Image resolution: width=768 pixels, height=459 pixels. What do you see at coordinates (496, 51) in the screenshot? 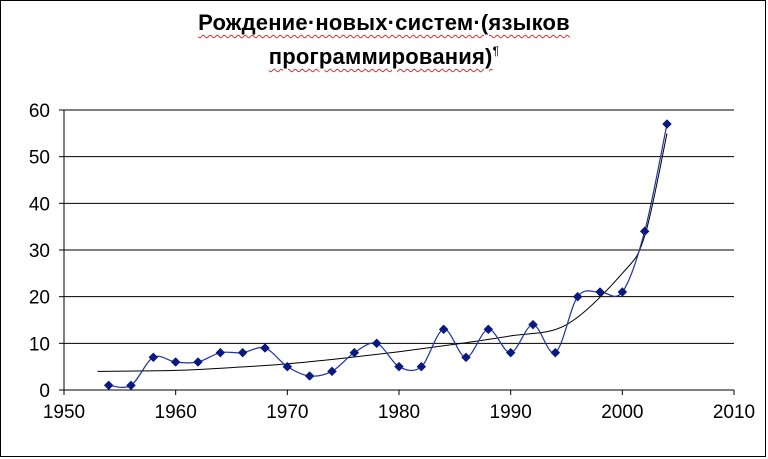
I see `paragraph-mark: ¶` at bounding box center [496, 51].